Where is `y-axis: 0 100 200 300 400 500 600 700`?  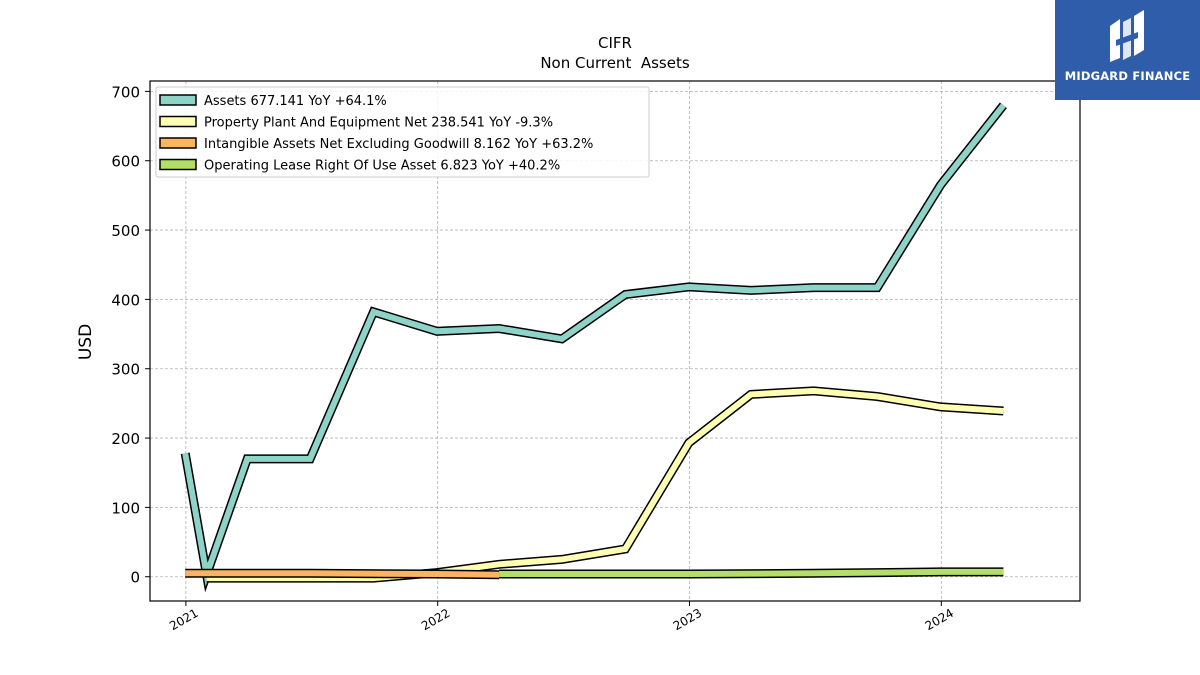 y-axis: 0 100 200 300 400 500 600 700 is located at coordinates (130, 335).